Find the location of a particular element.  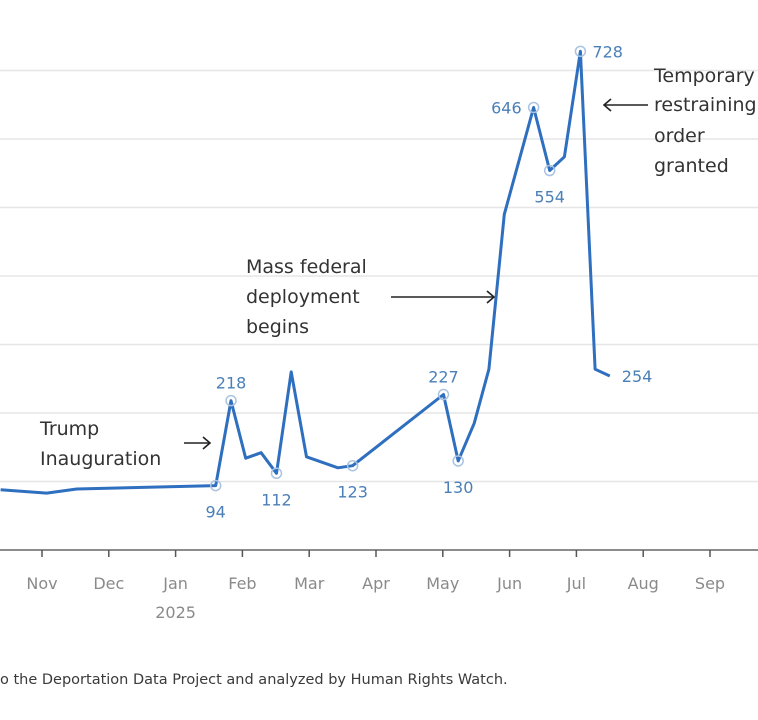

data-label: 646 is located at coordinates (506, 107).